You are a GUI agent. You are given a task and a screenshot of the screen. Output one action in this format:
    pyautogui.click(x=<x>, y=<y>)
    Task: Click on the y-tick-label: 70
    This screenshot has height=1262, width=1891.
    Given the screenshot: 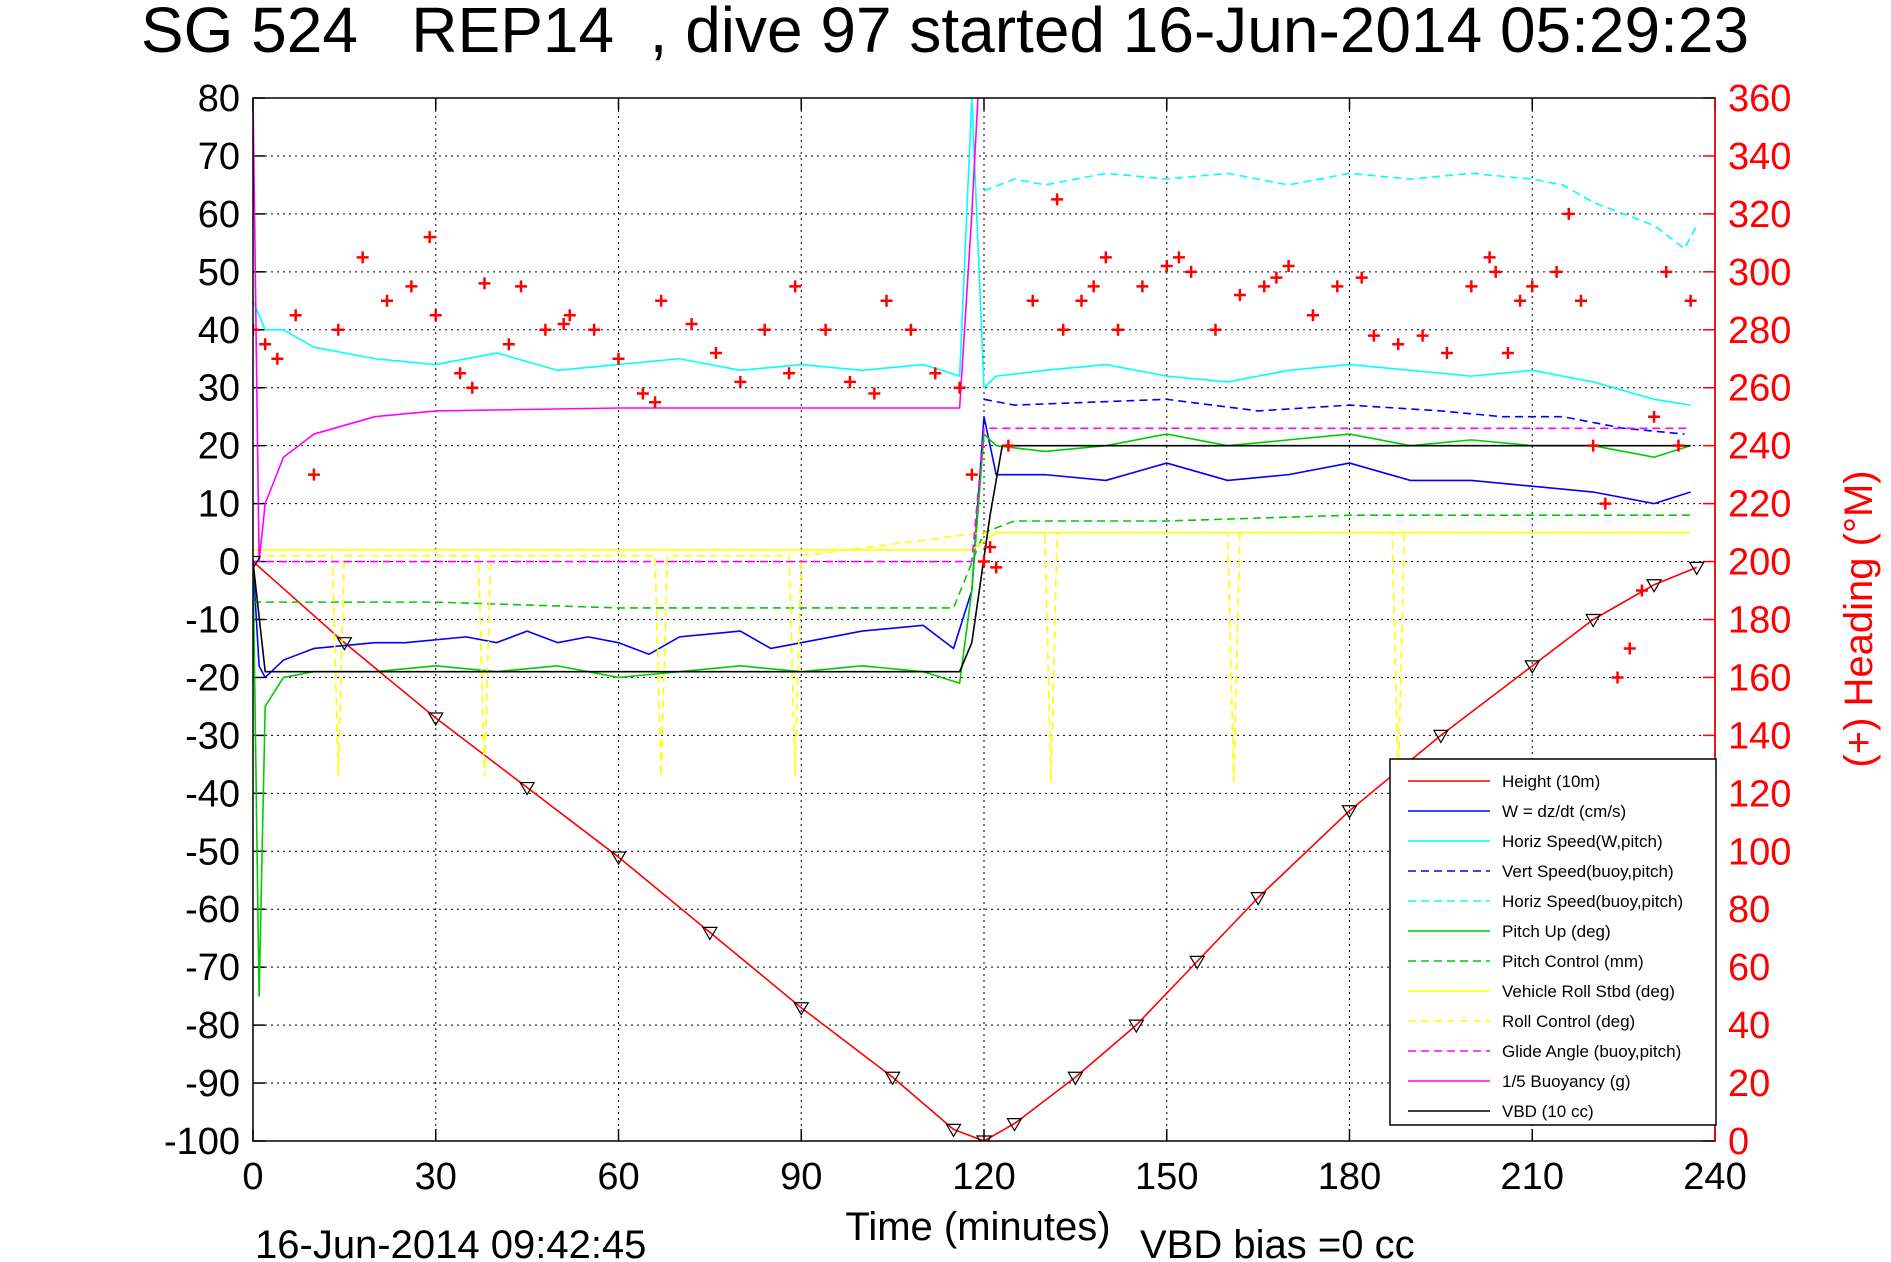 What is the action you would take?
    pyautogui.click(x=219, y=157)
    